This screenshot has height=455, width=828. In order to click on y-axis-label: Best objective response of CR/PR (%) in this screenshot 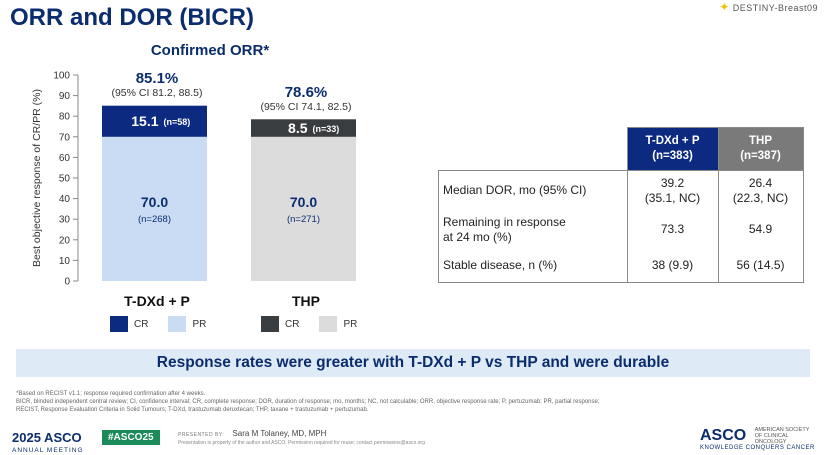, I will do `click(37, 178)`.